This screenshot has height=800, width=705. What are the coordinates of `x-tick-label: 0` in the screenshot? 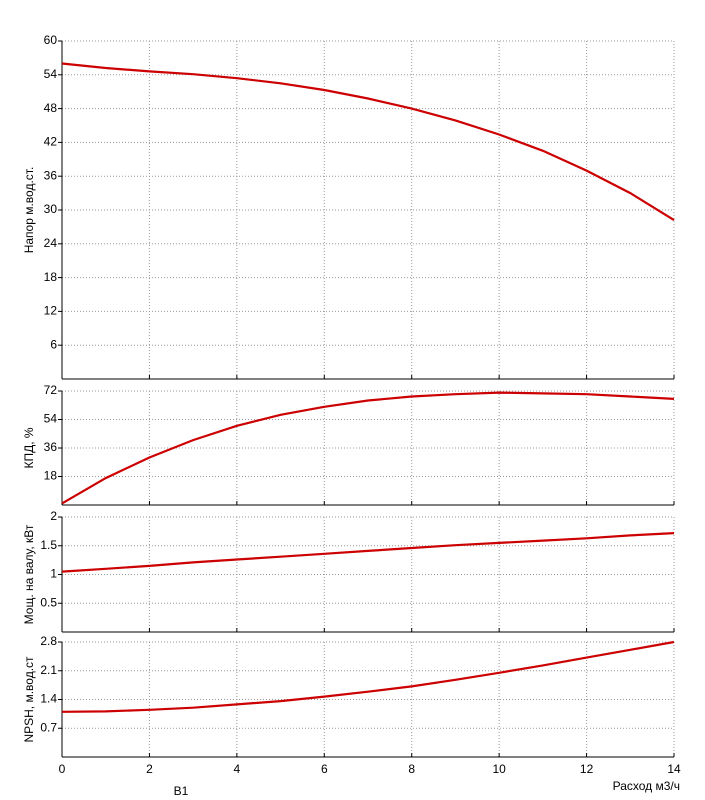 It's located at (62, 769).